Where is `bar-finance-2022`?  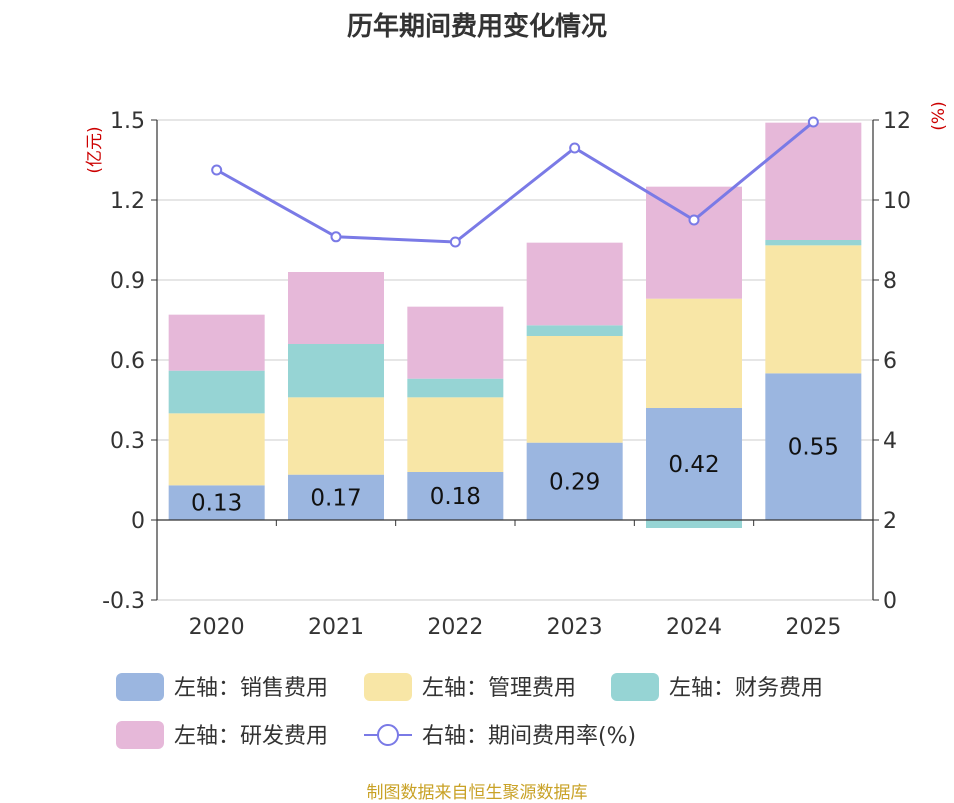
bar-finance-2022 is located at coordinates (455, 388).